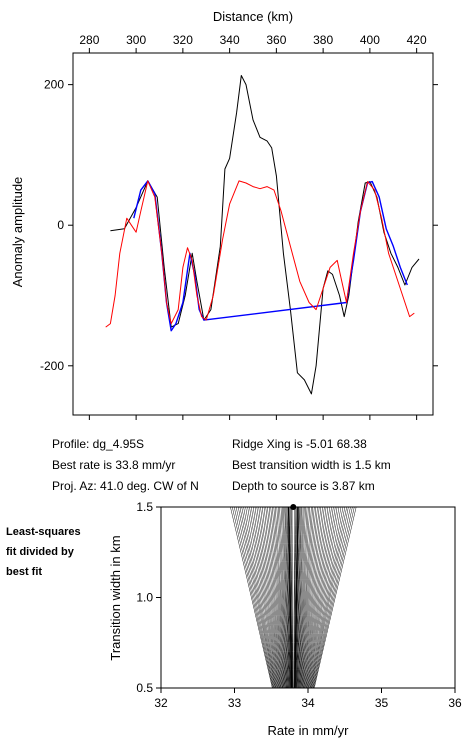 The width and height of the screenshot is (467, 745). I want to click on bottom-y-tick-label: 1.0, so click(144, 598).